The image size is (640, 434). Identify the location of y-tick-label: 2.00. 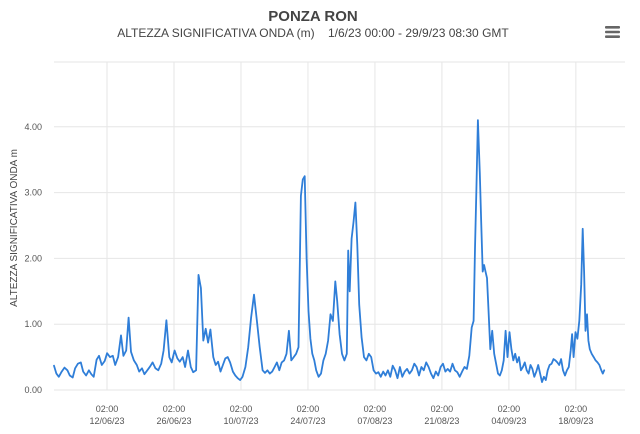
(33, 258).